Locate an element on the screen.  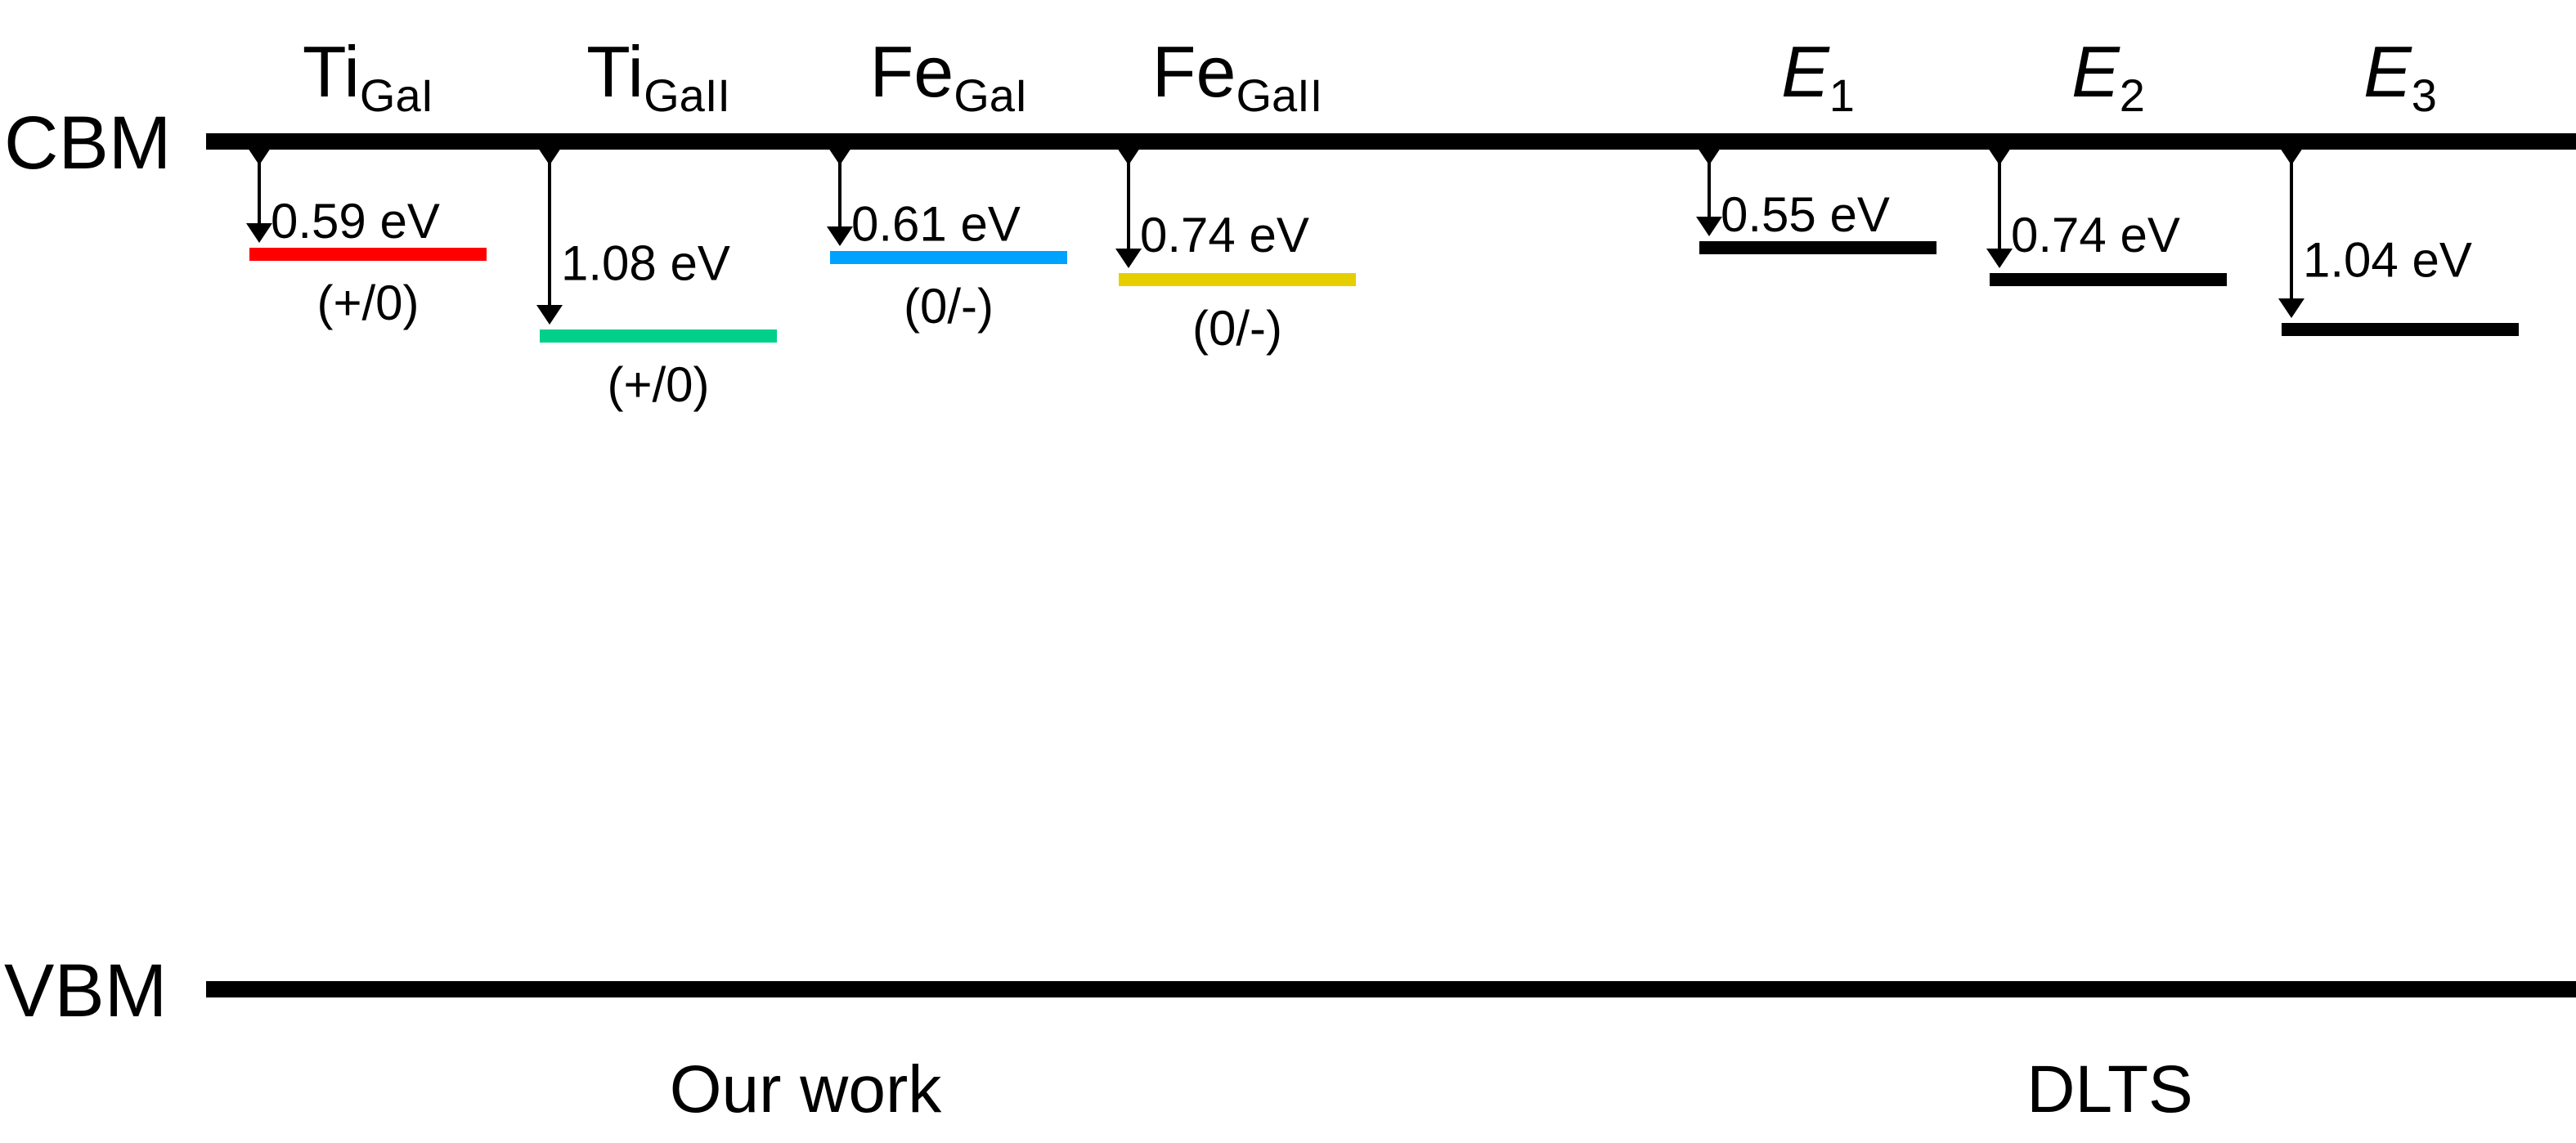
level-header-e-3: E3 is located at coordinates (2400, 76).